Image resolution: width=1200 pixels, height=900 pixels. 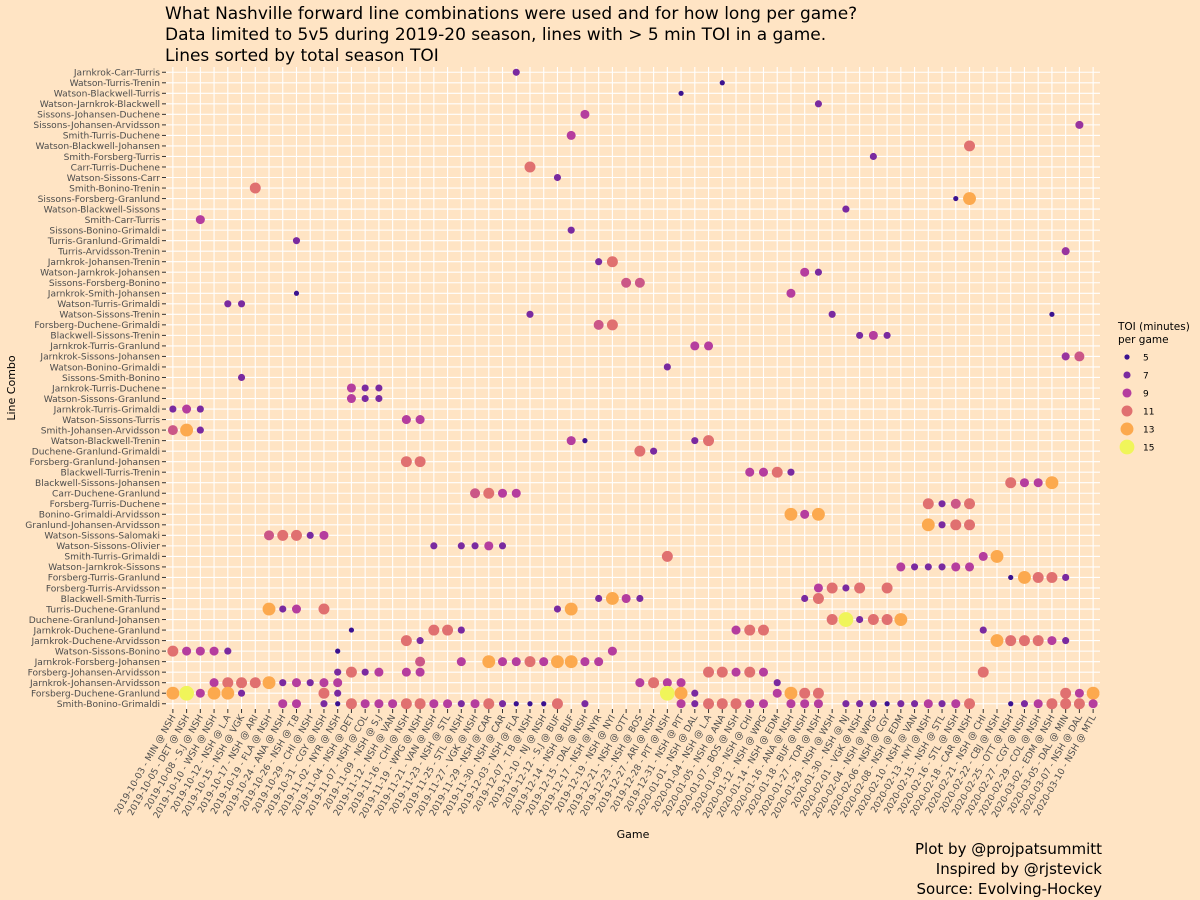 I want to click on y-tick-label: Carr-Turris-Duchene, so click(x=116, y=168).